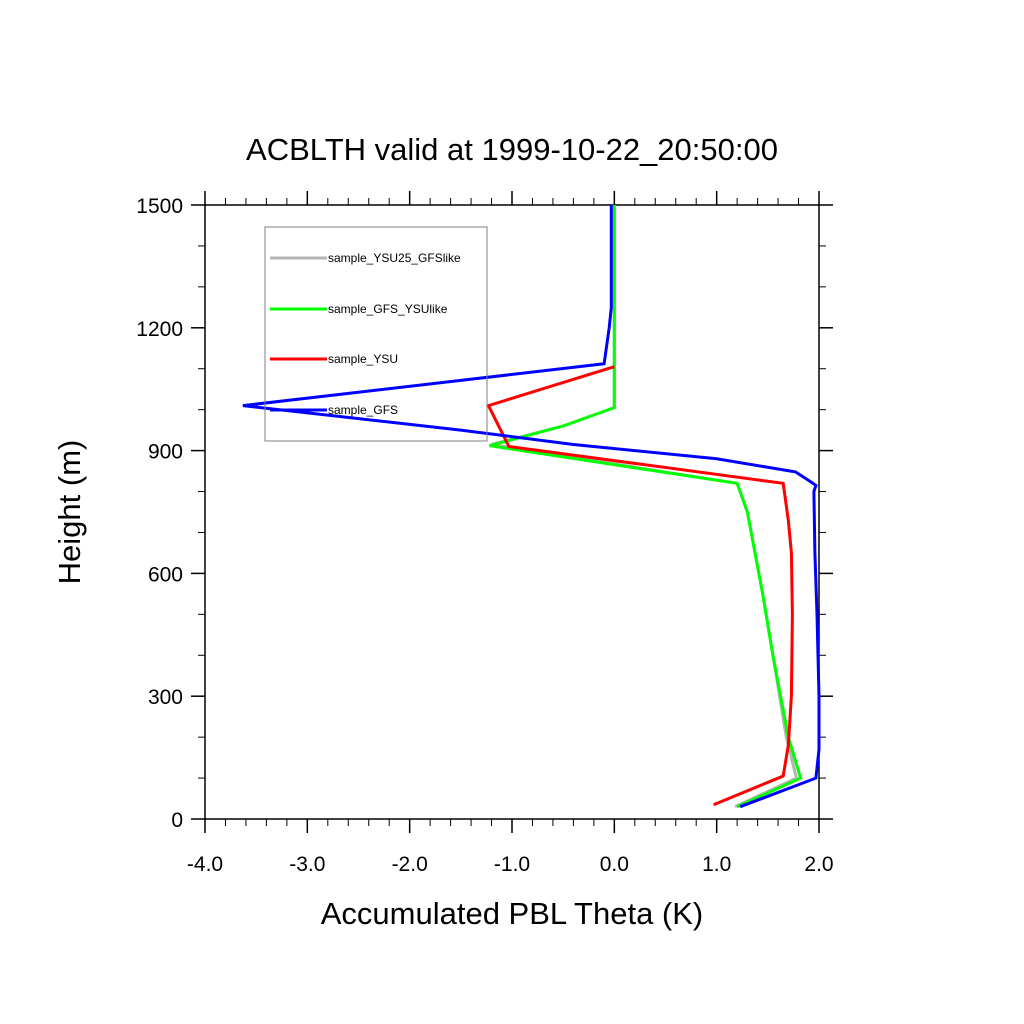  I want to click on legend-label: sample_GFS, so click(363, 410).